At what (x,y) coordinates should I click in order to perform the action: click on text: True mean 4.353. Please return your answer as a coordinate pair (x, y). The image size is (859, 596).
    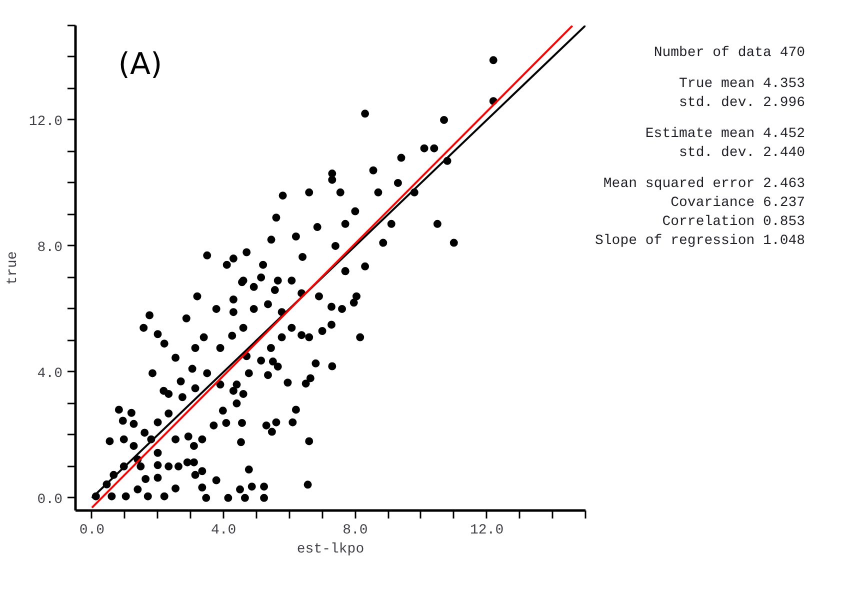
    Looking at the image, I should click on (742, 84).